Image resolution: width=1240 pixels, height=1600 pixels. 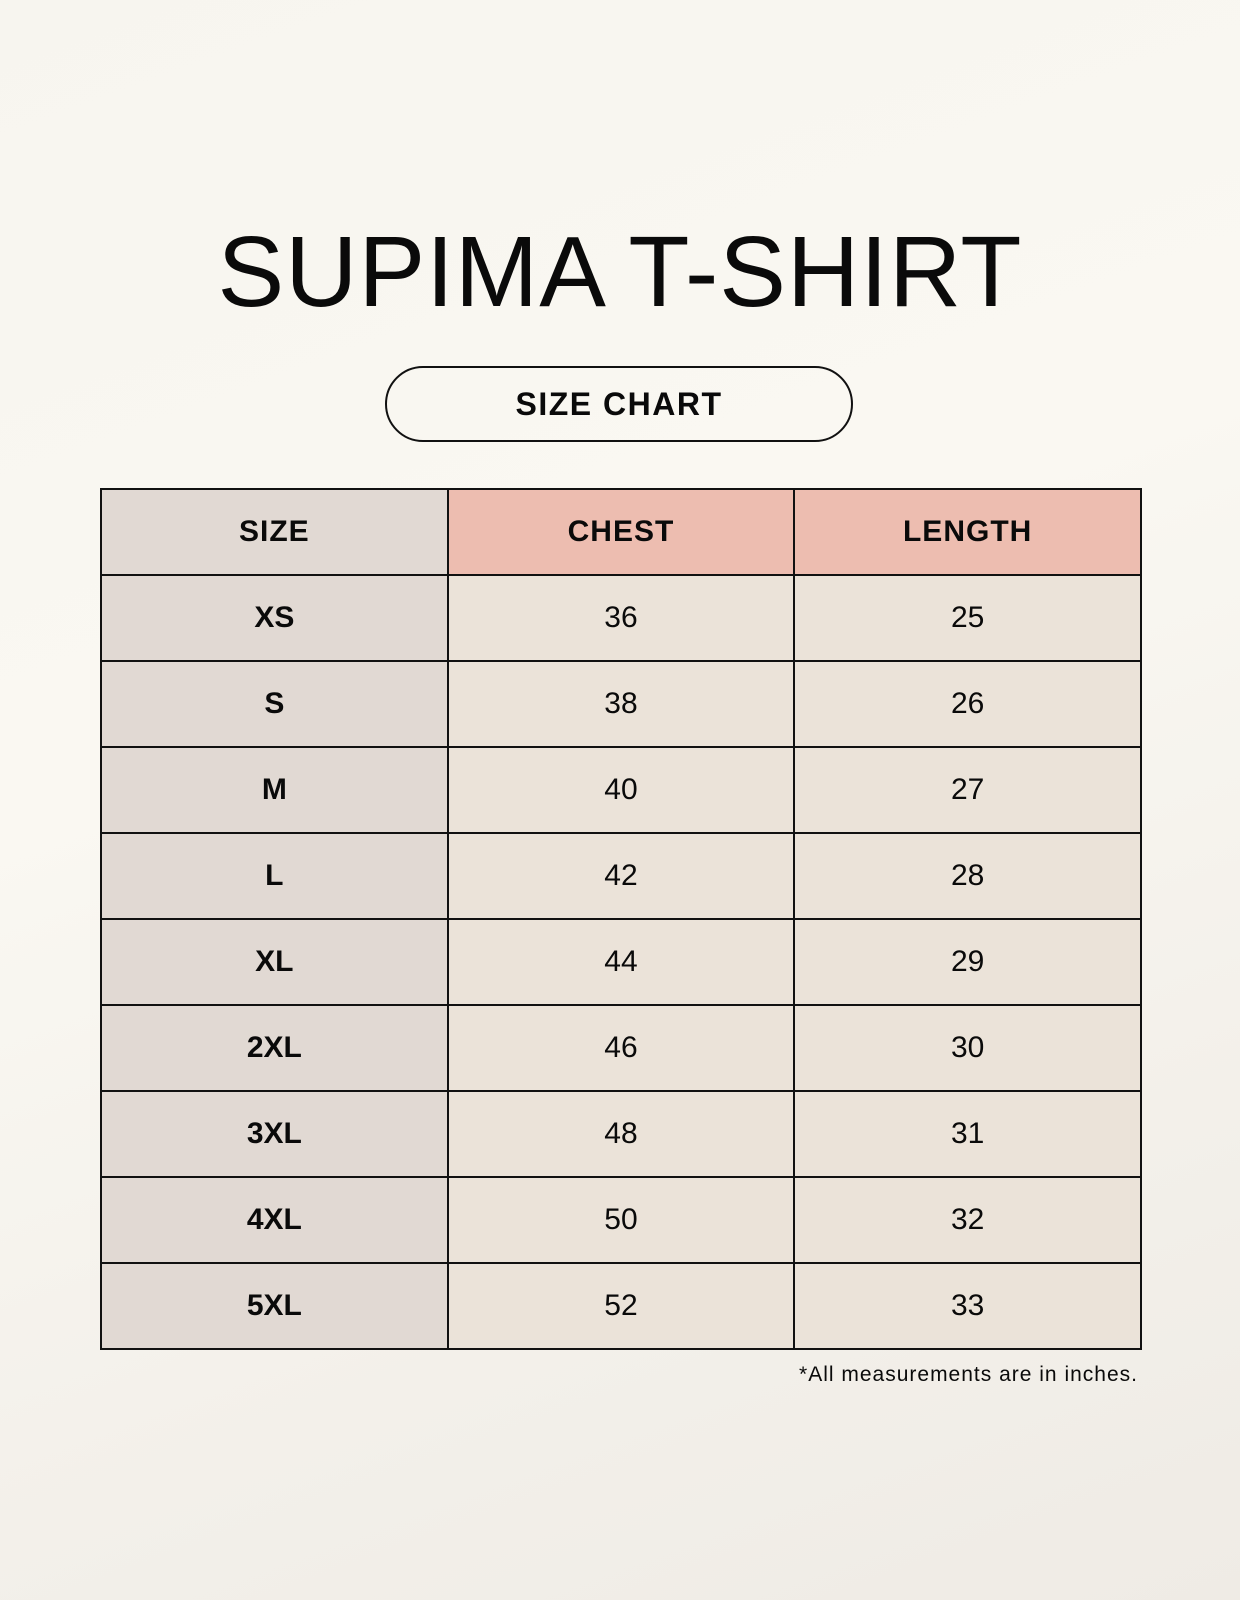 I want to click on header-chest: CHEST, so click(x=621, y=532).